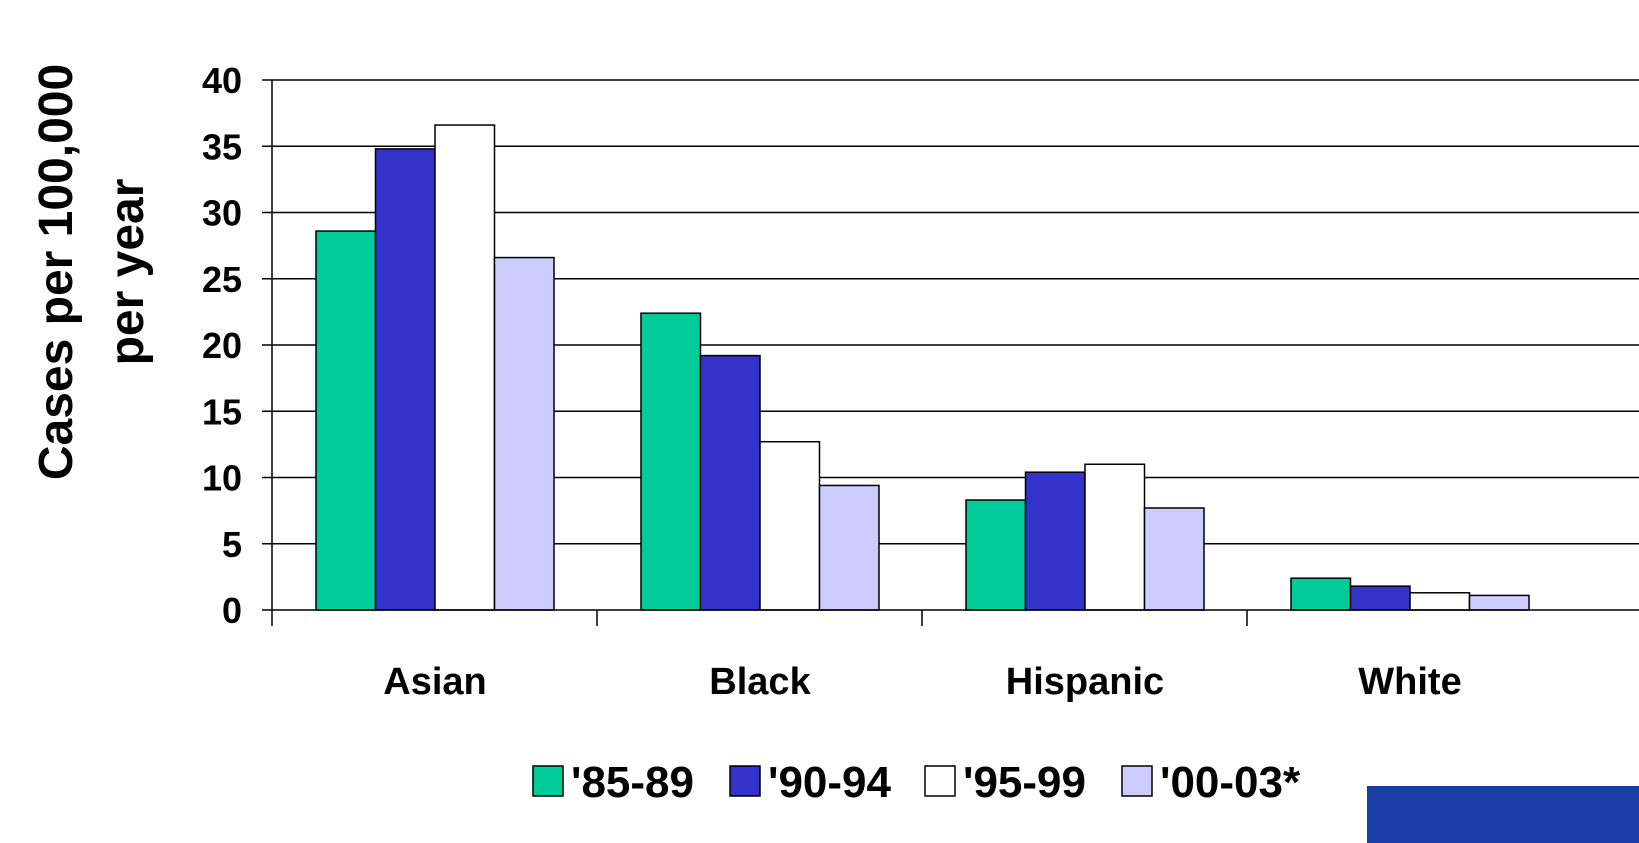 The width and height of the screenshot is (1639, 843). Describe the element at coordinates (222, 80) in the screenshot. I see `y-tick-label: 40` at that location.